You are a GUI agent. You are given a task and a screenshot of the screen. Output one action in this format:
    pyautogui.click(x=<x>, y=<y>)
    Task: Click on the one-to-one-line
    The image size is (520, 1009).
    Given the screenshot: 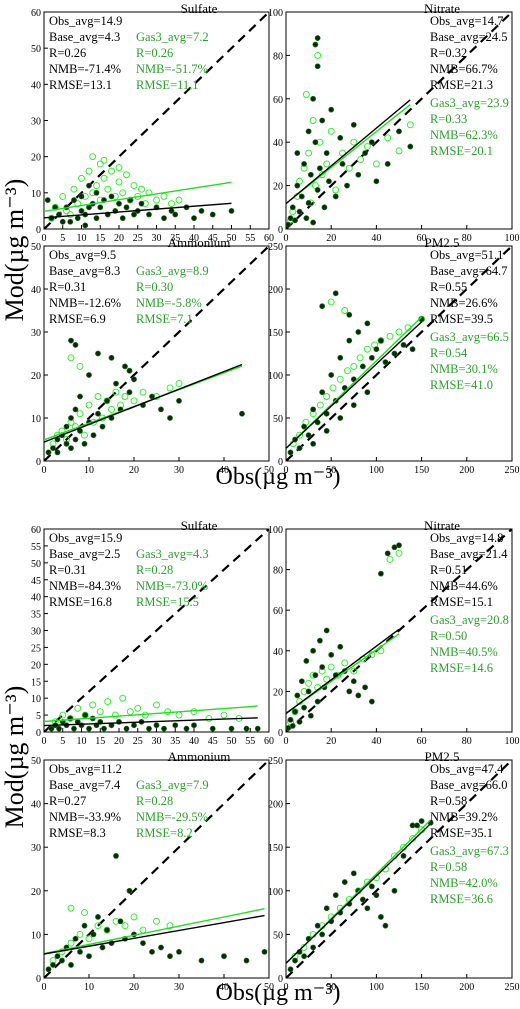 What is the action you would take?
    pyautogui.click(x=156, y=353)
    